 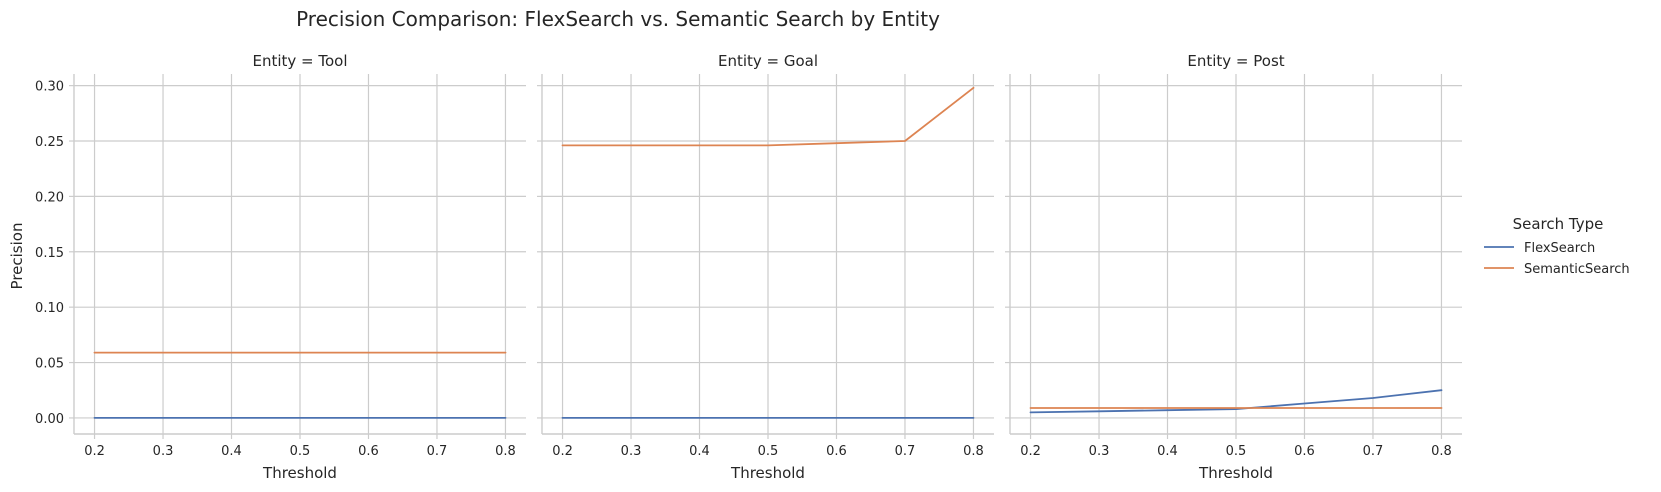 I want to click on facet-title: Entity = Goal, so click(x=768, y=61).